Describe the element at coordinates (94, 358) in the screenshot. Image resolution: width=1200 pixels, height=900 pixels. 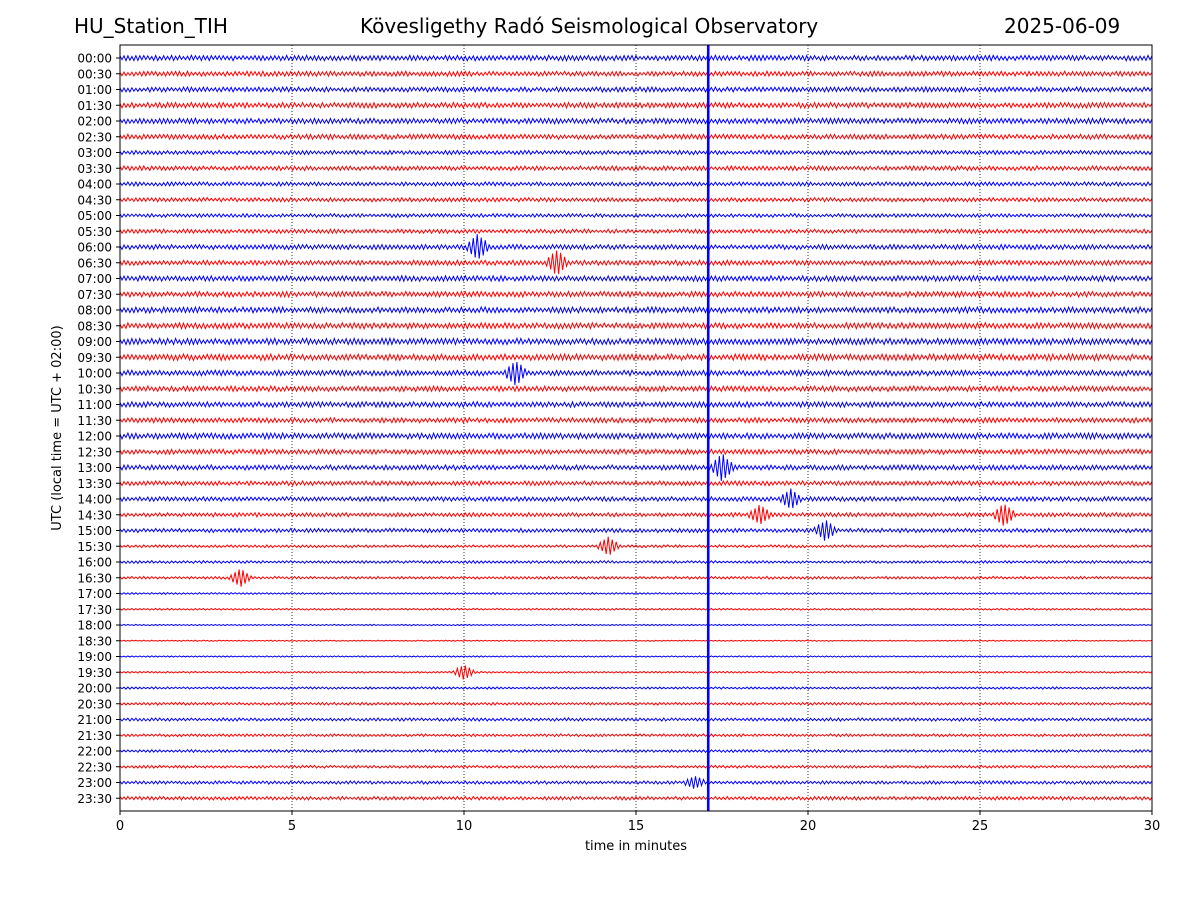
I see `y-tick-label: 09:30` at that location.